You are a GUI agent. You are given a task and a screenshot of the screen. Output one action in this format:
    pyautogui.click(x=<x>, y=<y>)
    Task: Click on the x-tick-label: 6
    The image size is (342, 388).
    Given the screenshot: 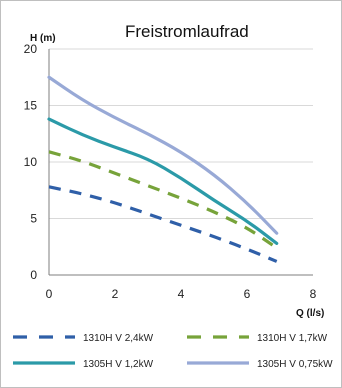 What is the action you would take?
    pyautogui.click(x=247, y=294)
    